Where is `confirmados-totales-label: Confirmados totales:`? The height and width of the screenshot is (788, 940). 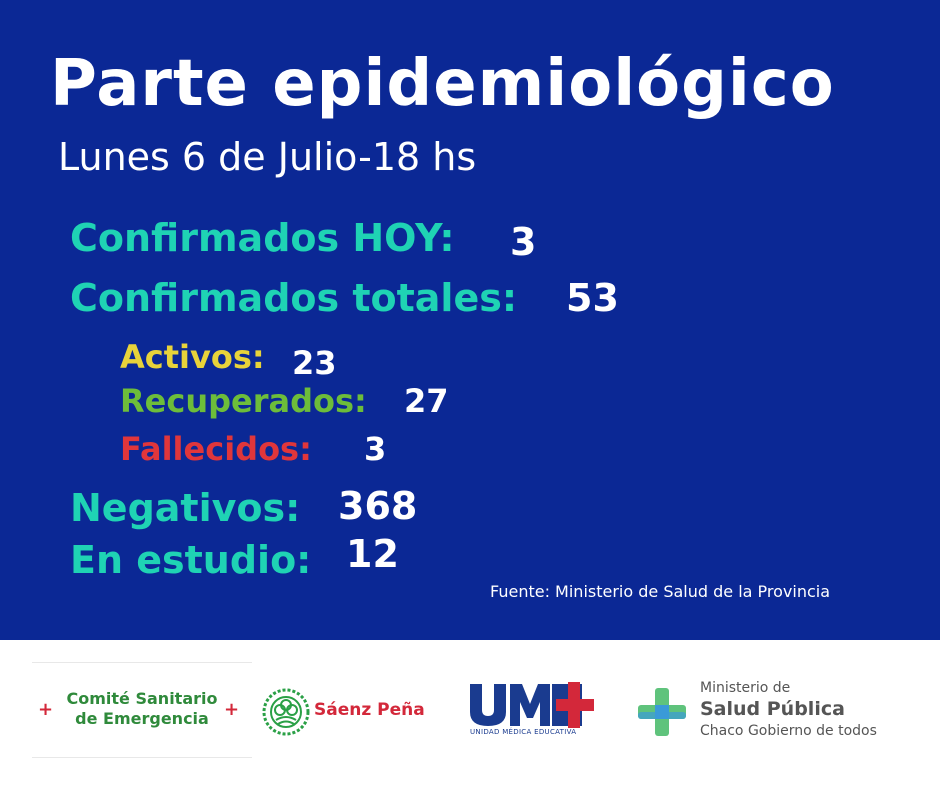 confirmados-totales-label: Confirmados totales: is located at coordinates (294, 298).